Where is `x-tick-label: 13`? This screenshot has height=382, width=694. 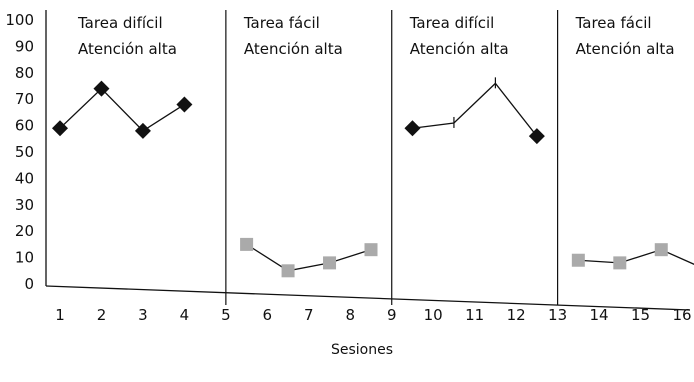 x-tick-label: 13 is located at coordinates (557, 315).